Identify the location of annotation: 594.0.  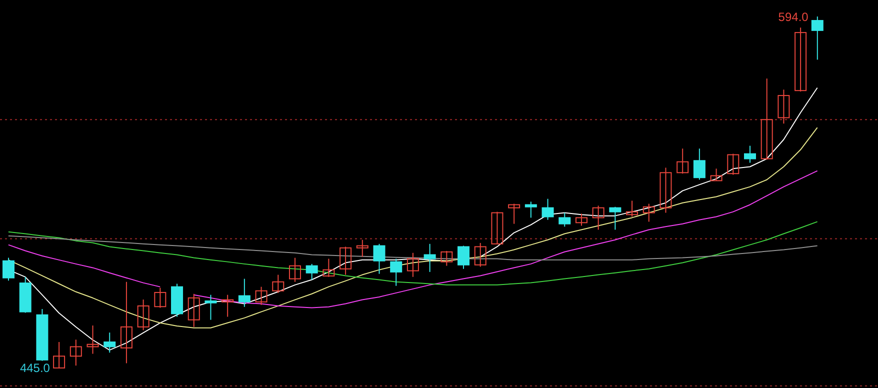
(793, 17).